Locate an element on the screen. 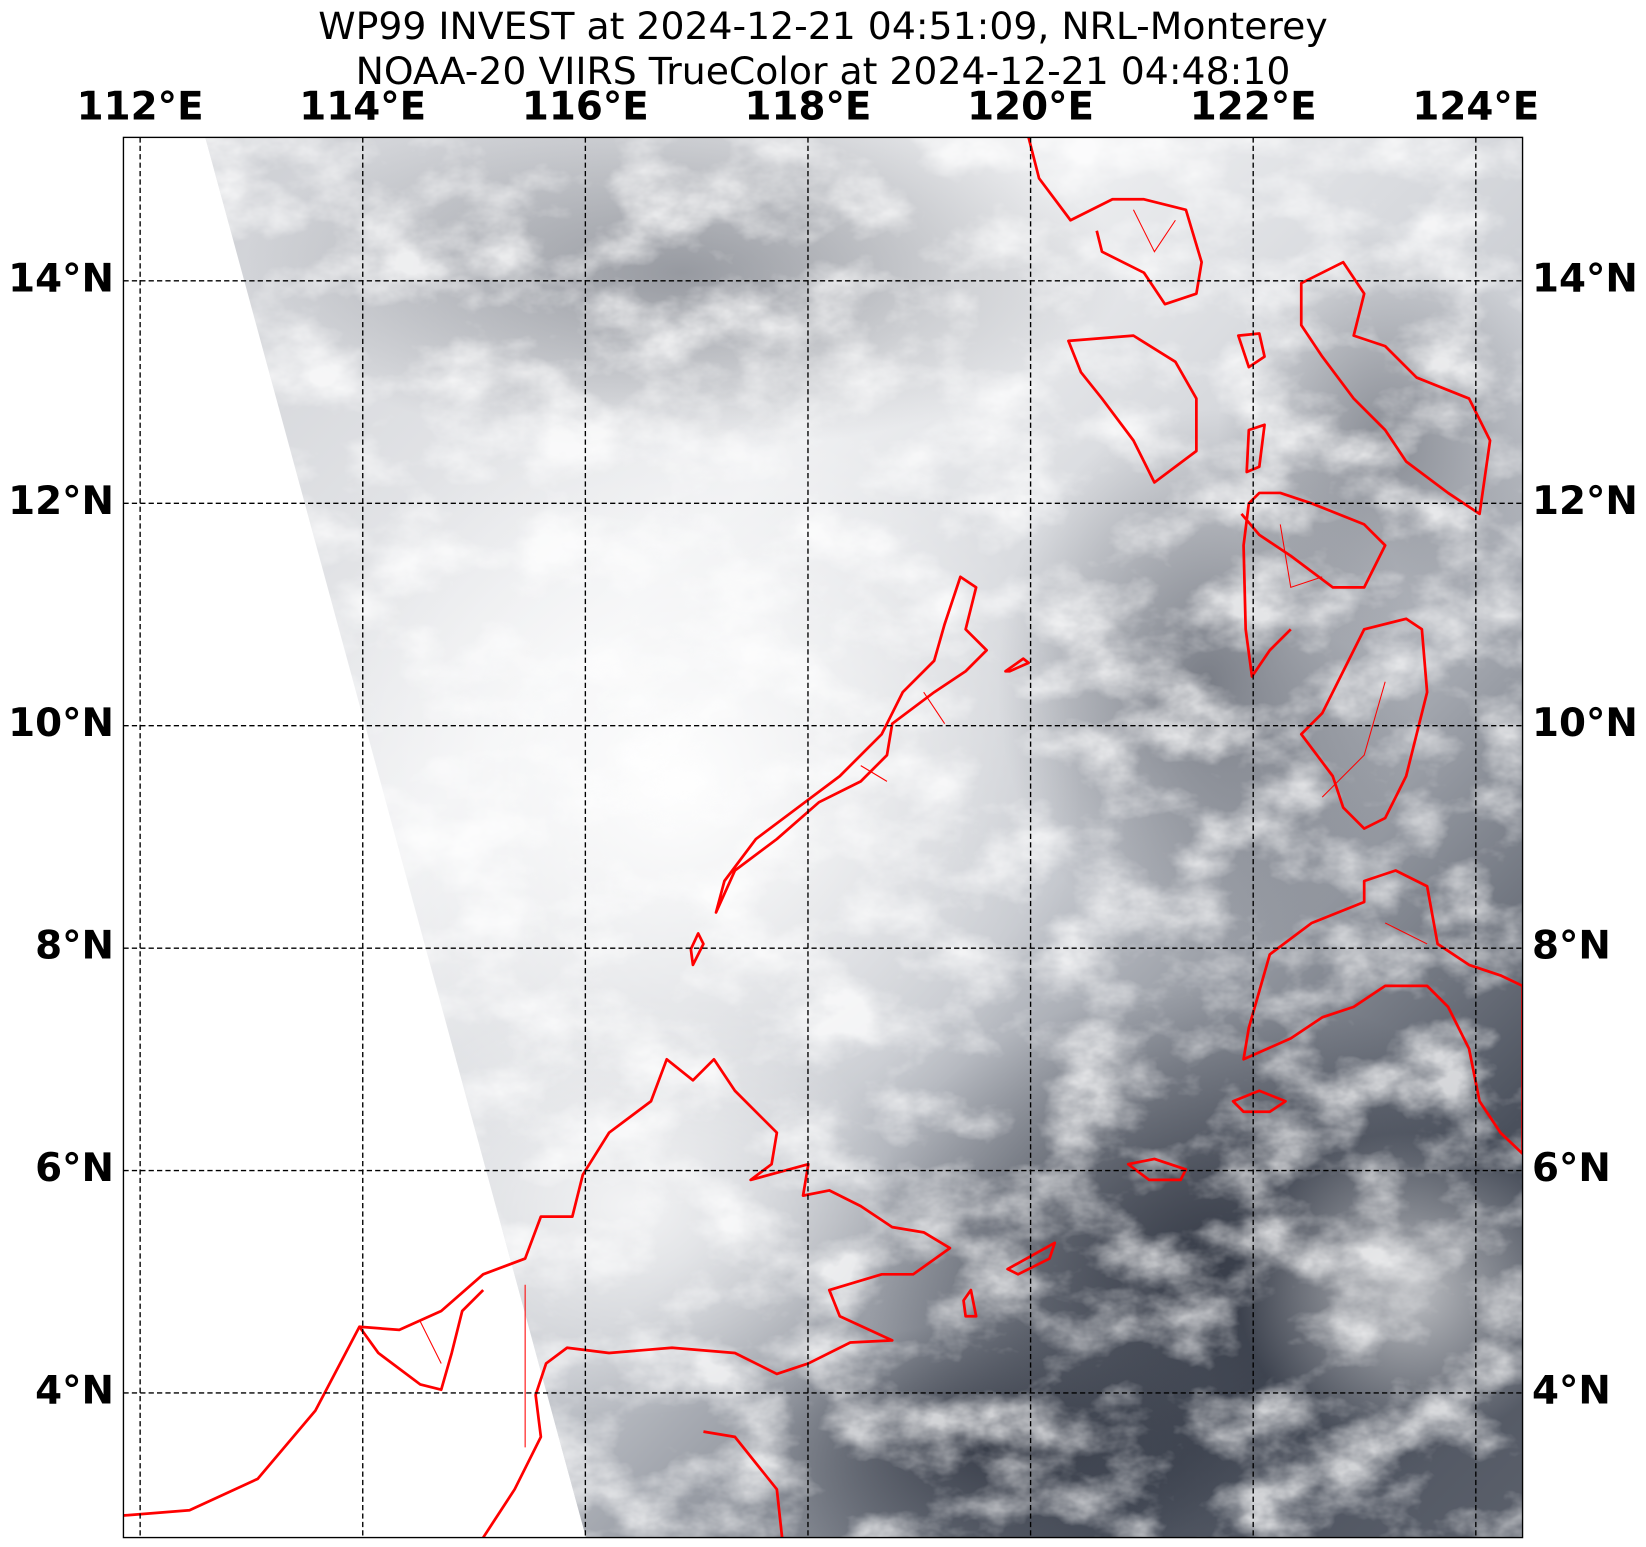 This screenshot has width=1646, height=1547. x-tick-label: 122°E is located at coordinates (1253, 107).